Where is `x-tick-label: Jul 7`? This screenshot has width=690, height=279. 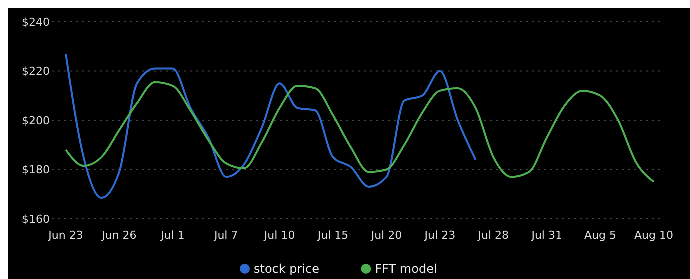
x-tick-label: Jul 7 is located at coordinates (225, 235).